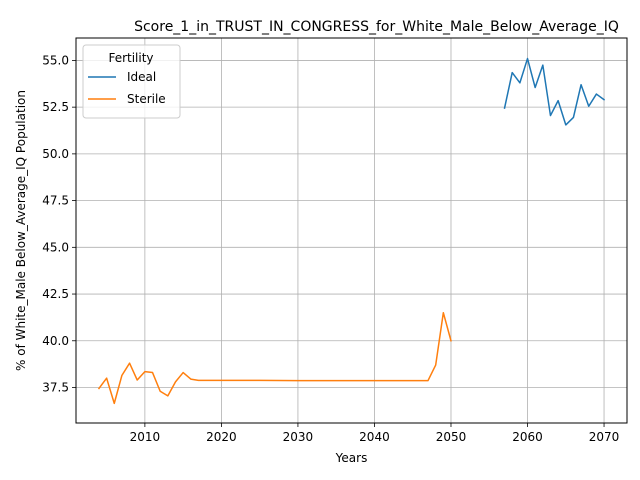  What do you see at coordinates (221, 437) in the screenshot?
I see `x-tick-label: 2020` at bounding box center [221, 437].